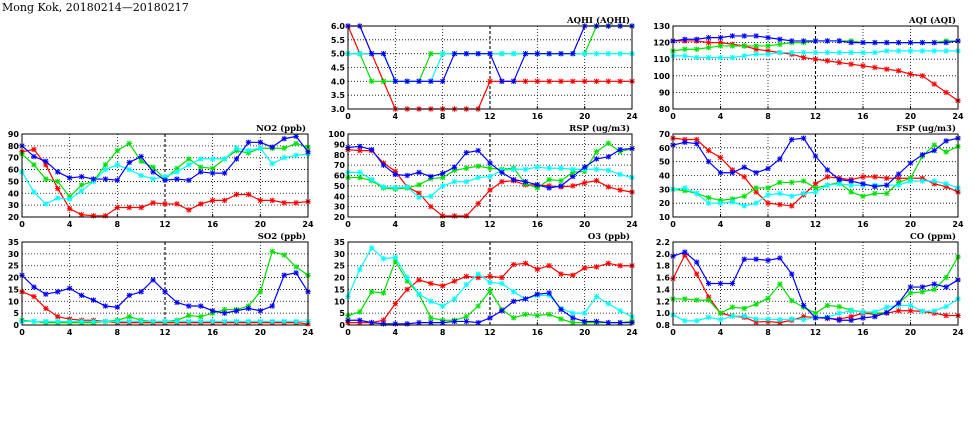 This screenshot has width=975, height=447. Describe the element at coordinates (261, 224) in the screenshot. I see `x-tick-label: 20` at that location.